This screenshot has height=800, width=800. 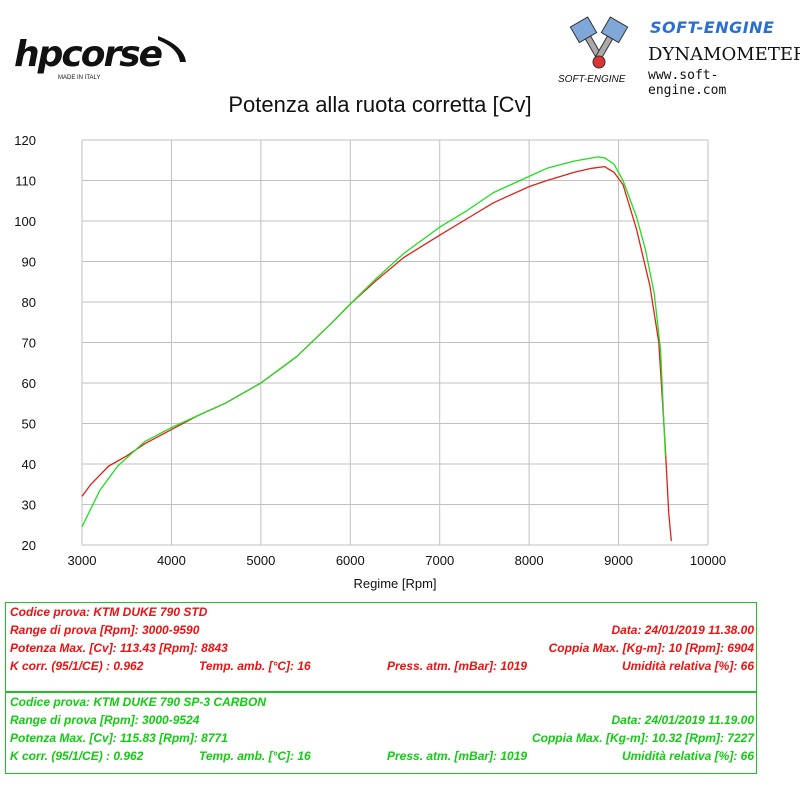 What do you see at coordinates (592, 79) in the screenshot?
I see `soft-engine-mini-text: SOFT-ENGINE` at bounding box center [592, 79].